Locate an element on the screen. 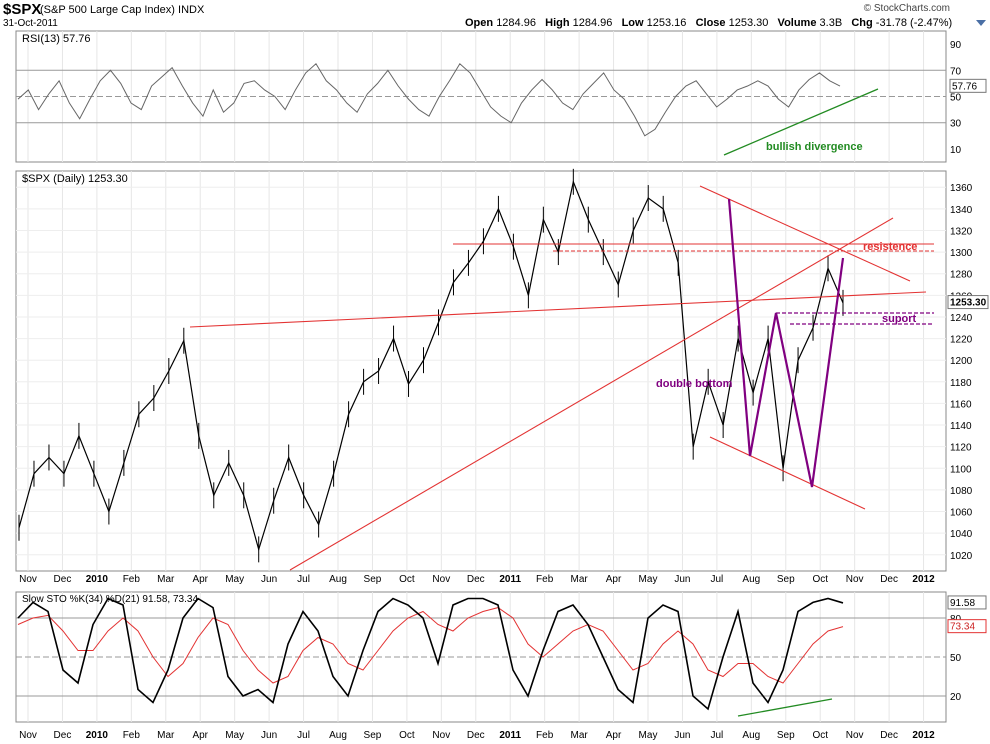  rsi-y-tick-label: 10 is located at coordinates (956, 150).